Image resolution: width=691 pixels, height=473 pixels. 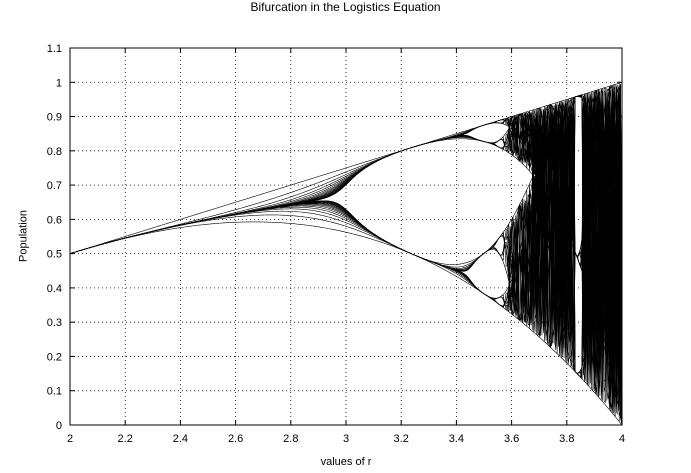 What do you see at coordinates (54, 289) in the screenshot?
I see `y-tick-label: 0.4` at bounding box center [54, 289].